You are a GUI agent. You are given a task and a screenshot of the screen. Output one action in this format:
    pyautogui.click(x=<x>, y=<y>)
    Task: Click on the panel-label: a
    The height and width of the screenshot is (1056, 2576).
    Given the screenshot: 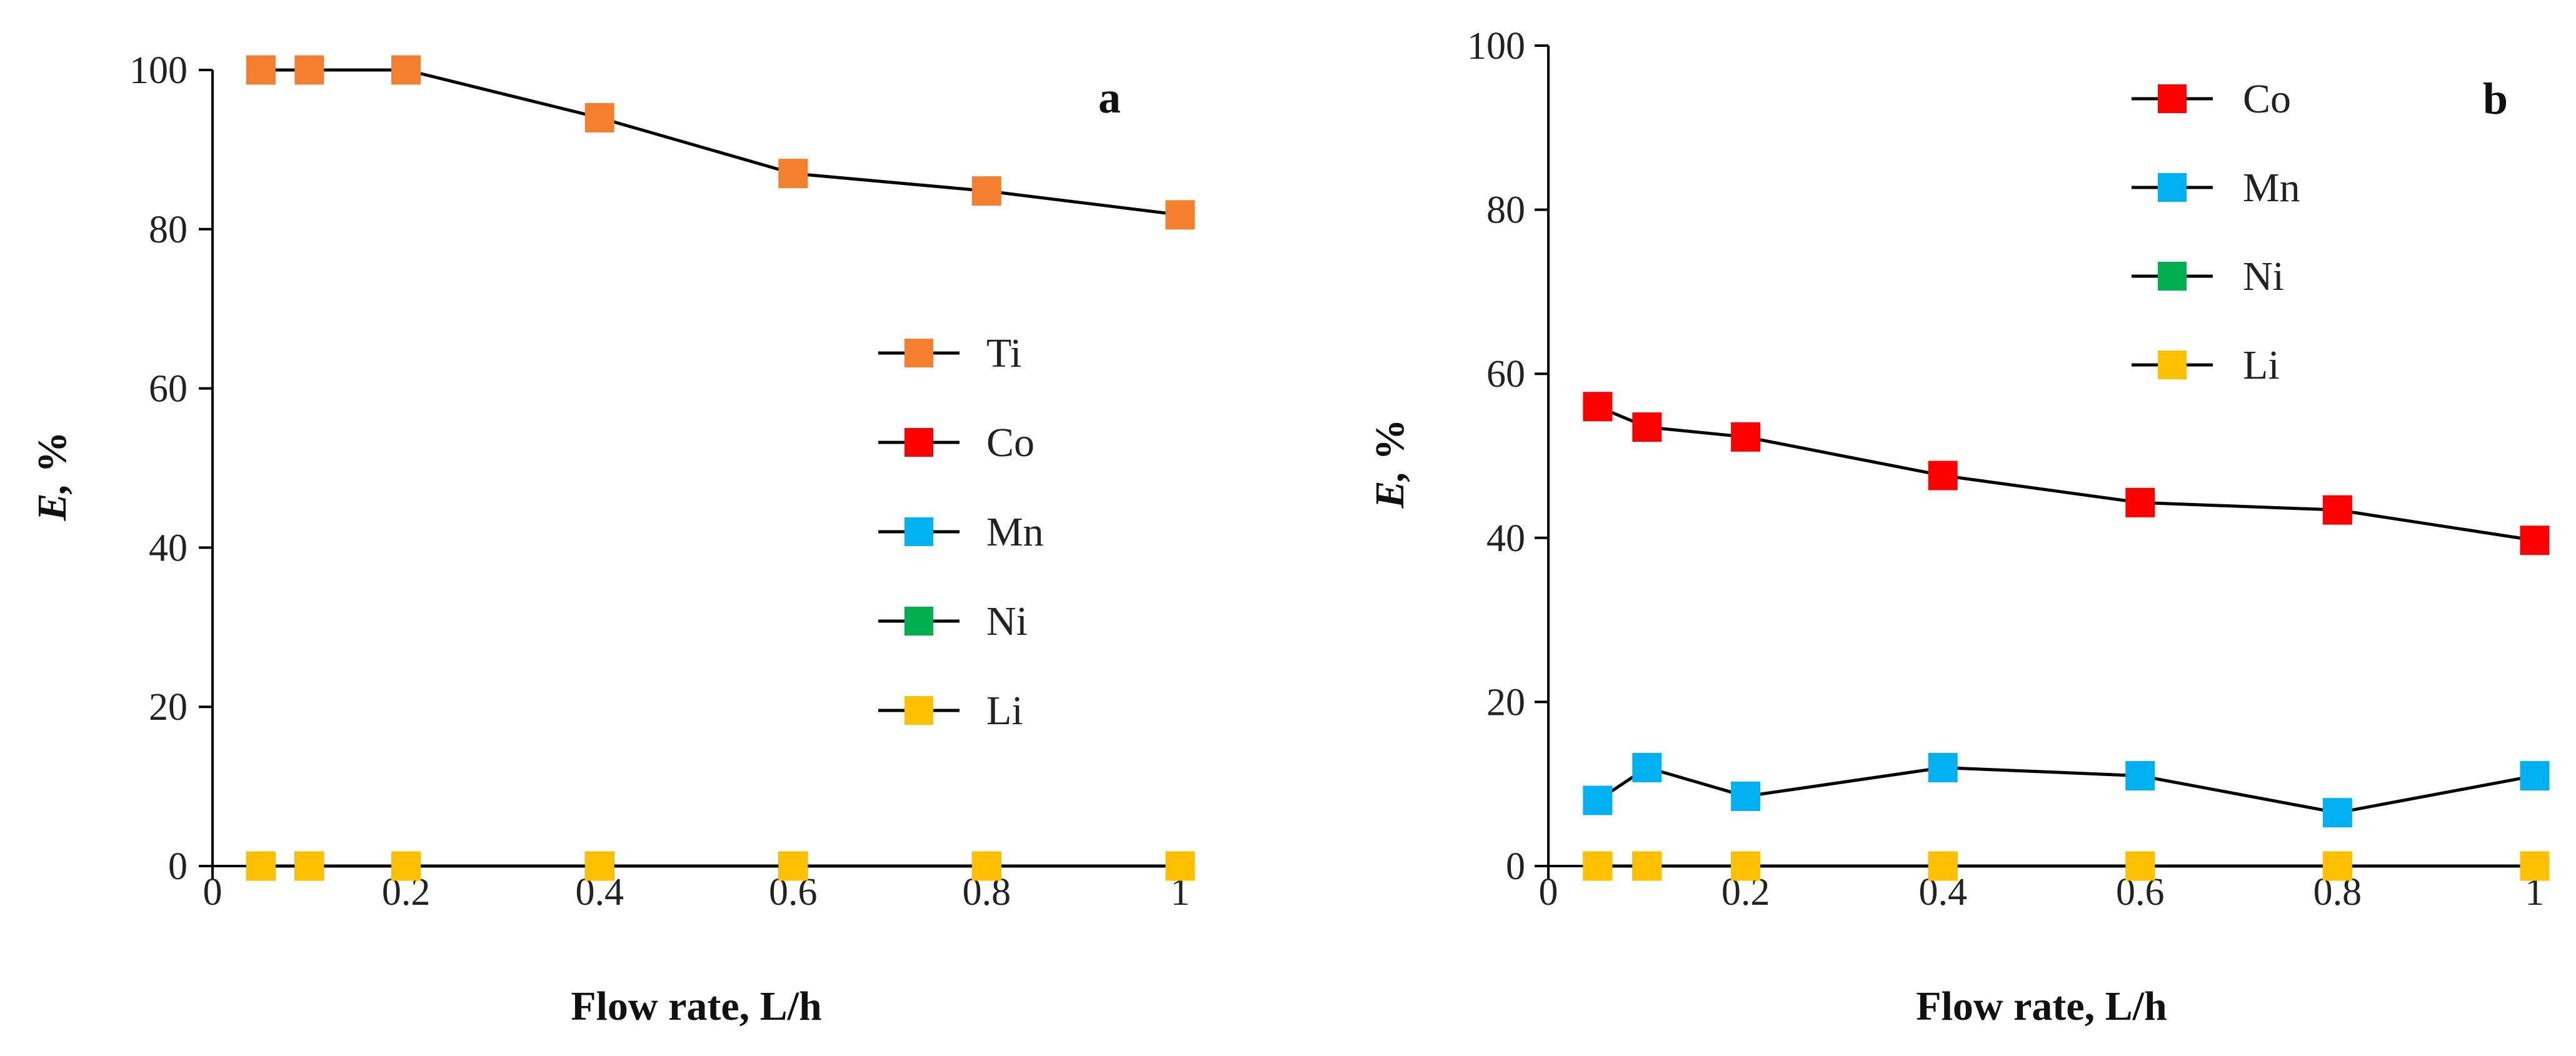 What is the action you would take?
    pyautogui.click(x=1109, y=97)
    